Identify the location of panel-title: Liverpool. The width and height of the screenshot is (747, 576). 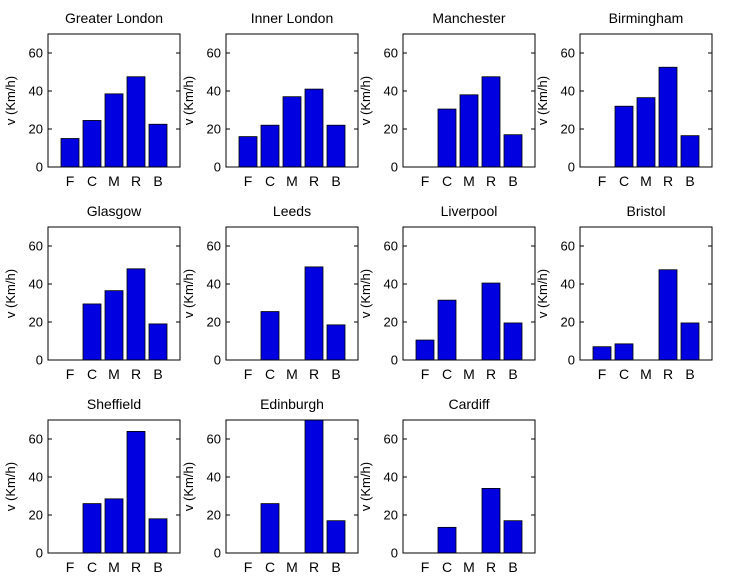
(469, 211).